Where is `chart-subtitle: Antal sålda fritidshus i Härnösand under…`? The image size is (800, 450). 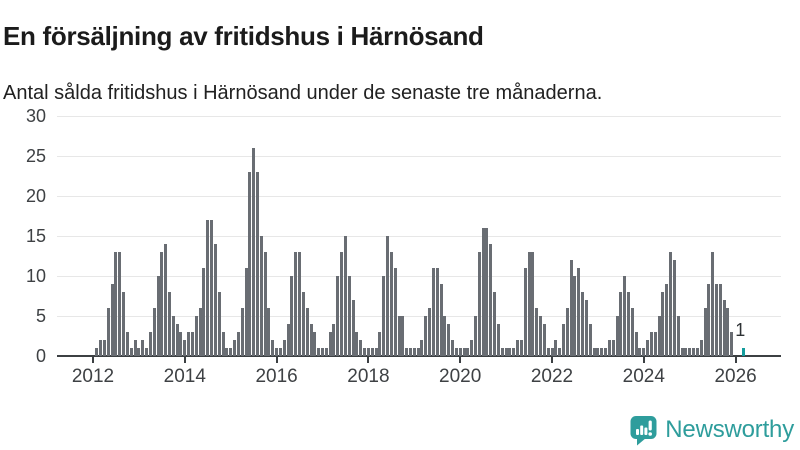 chart-subtitle: Antal sålda fritidshus i Härnösand under… is located at coordinates (303, 93).